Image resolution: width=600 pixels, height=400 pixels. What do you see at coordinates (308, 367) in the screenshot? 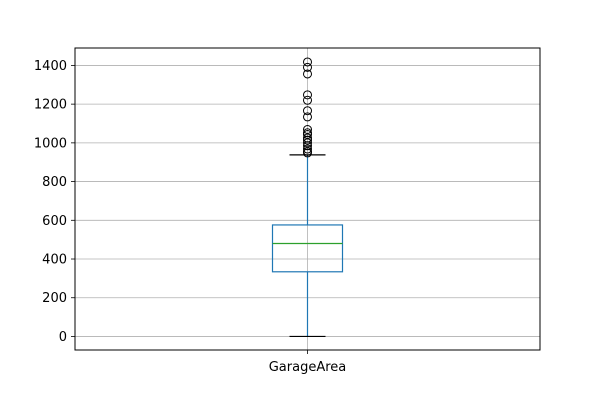
I see `x-tick-label: GarageArea` at bounding box center [308, 367].